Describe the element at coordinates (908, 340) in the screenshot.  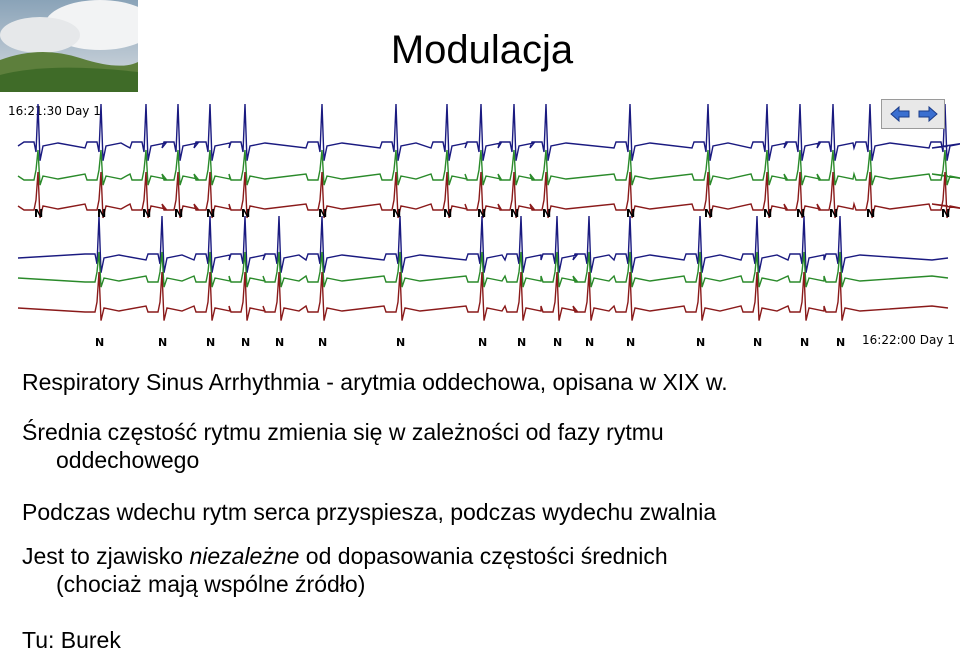
I see `end-timestamp: 16:22:00 Day 1` at that location.